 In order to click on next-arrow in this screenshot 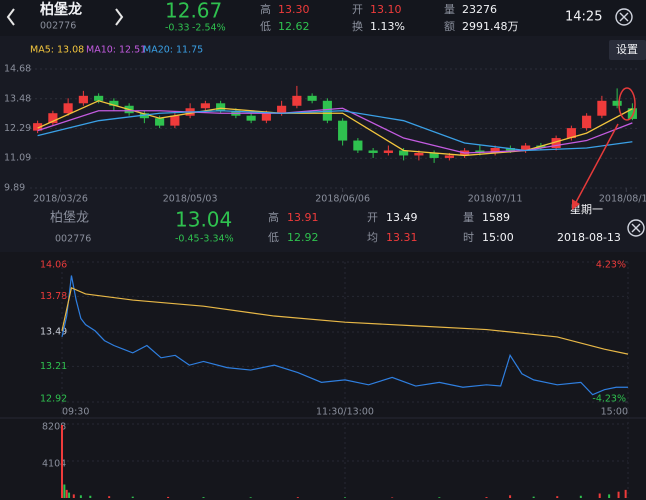, I will do `click(119, 17)`.